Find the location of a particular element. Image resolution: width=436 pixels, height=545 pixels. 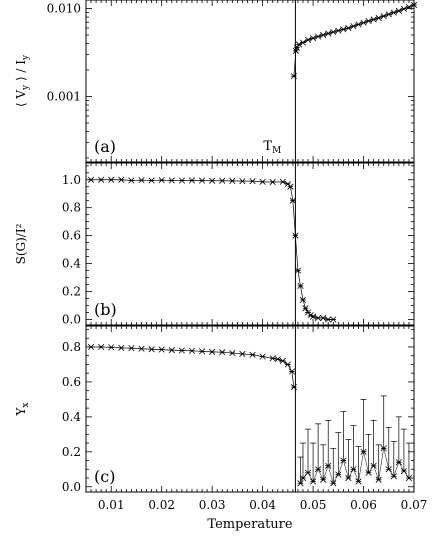

x-axis-label: Temperature is located at coordinates (249, 524).